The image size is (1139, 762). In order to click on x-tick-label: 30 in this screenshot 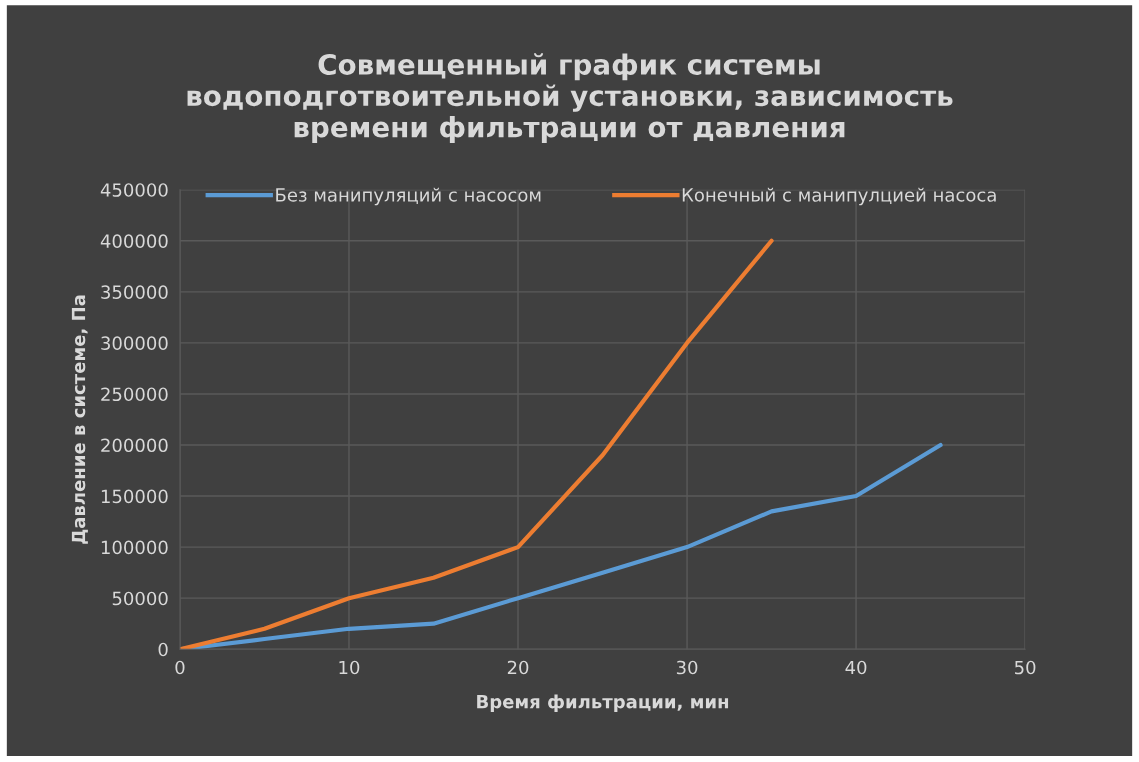, I will do `click(687, 667)`.